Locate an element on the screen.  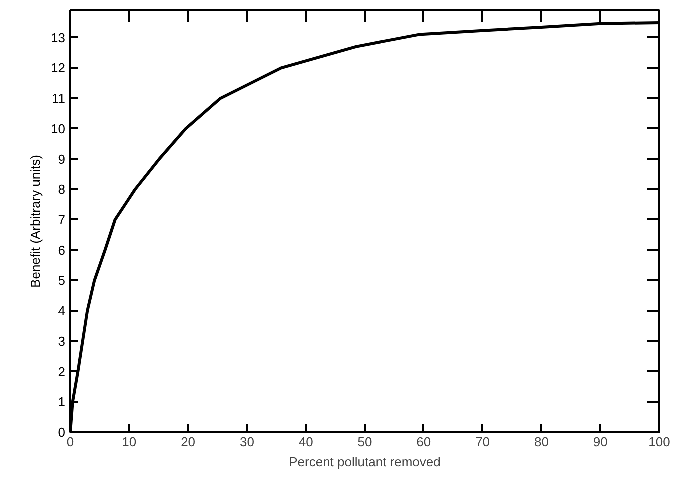
x-tick-label: 20 is located at coordinates (188, 442).